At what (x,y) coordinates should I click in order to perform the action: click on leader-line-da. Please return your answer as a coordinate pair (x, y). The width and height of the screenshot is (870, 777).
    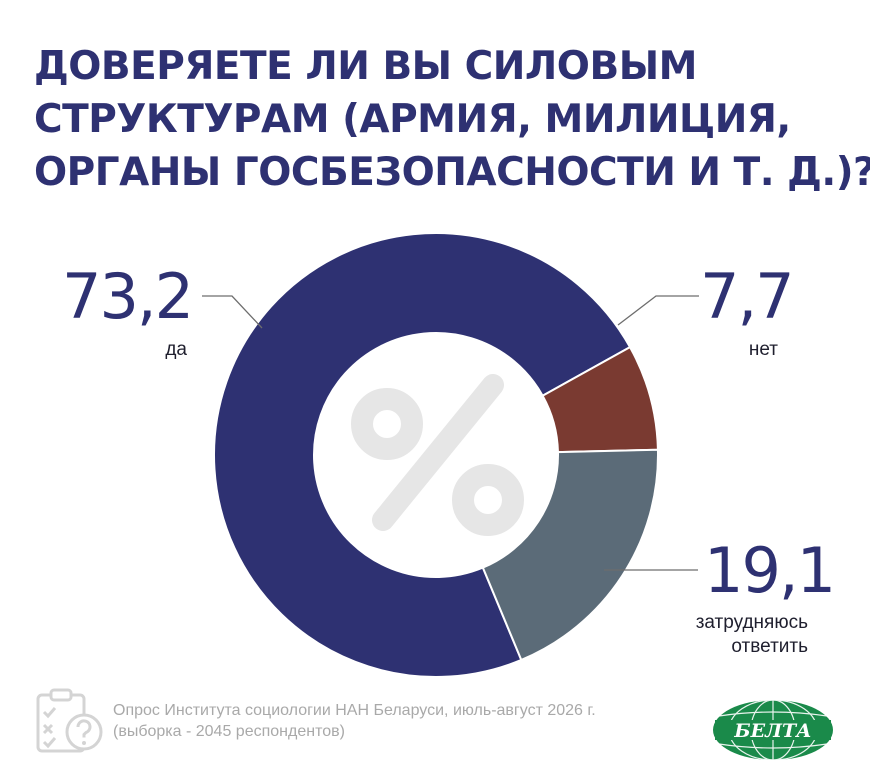
    Looking at the image, I should click on (232, 312).